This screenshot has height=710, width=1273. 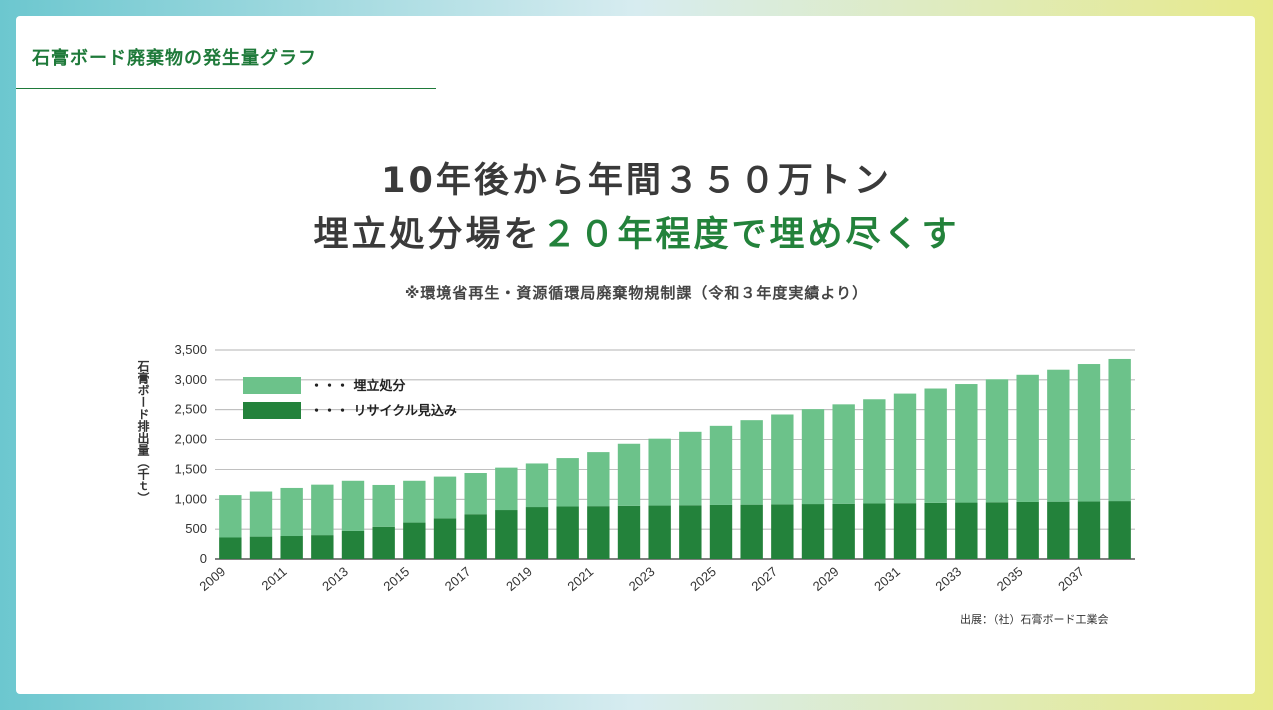 What do you see at coordinates (642, 579) in the screenshot?
I see `x-tick-label: 2023` at bounding box center [642, 579].